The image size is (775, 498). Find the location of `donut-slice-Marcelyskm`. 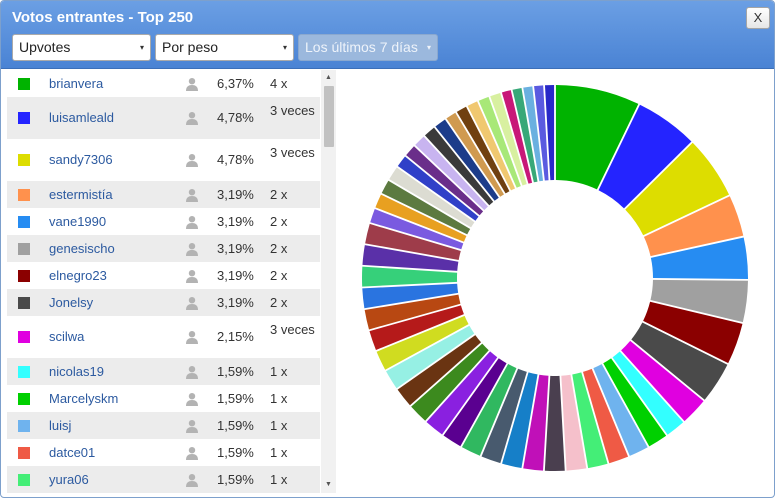

donut-slice-Marcelyskm is located at coordinates (635, 402).